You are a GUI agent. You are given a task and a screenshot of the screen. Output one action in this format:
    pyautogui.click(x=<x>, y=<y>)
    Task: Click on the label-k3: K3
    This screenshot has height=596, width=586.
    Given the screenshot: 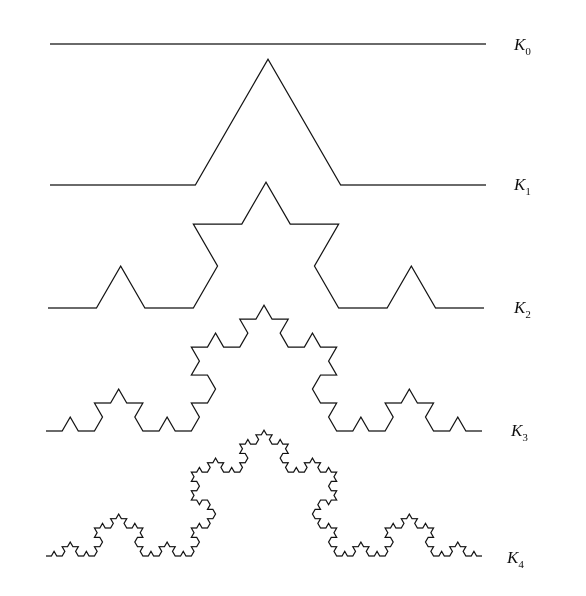 What is the action you would take?
    pyautogui.click(x=519, y=432)
    